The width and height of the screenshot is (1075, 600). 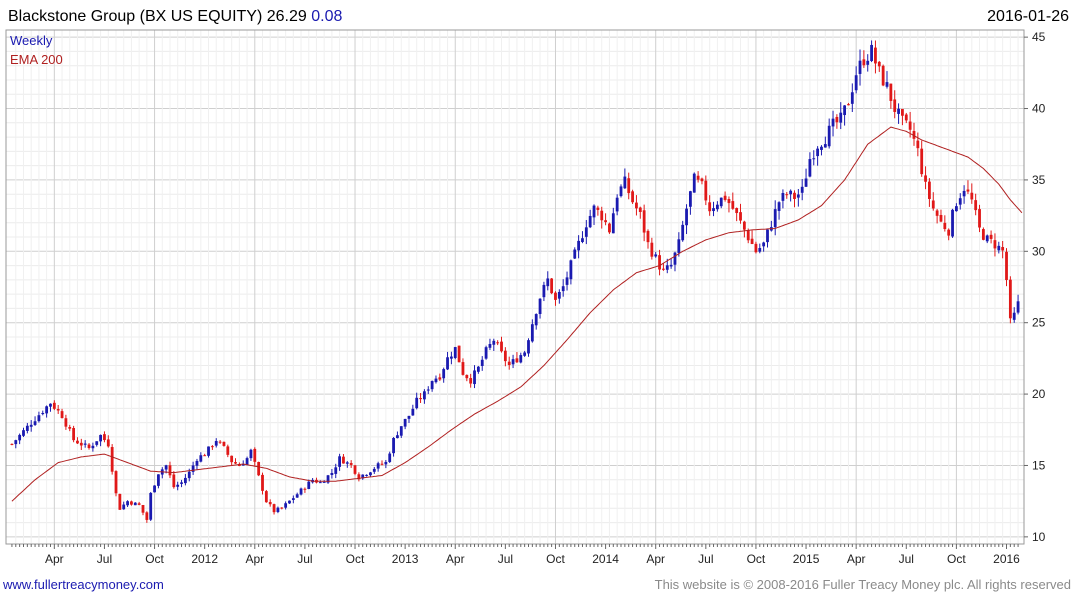 What do you see at coordinates (405, 559) in the screenshot?
I see `x-tick-label: 2013` at bounding box center [405, 559].